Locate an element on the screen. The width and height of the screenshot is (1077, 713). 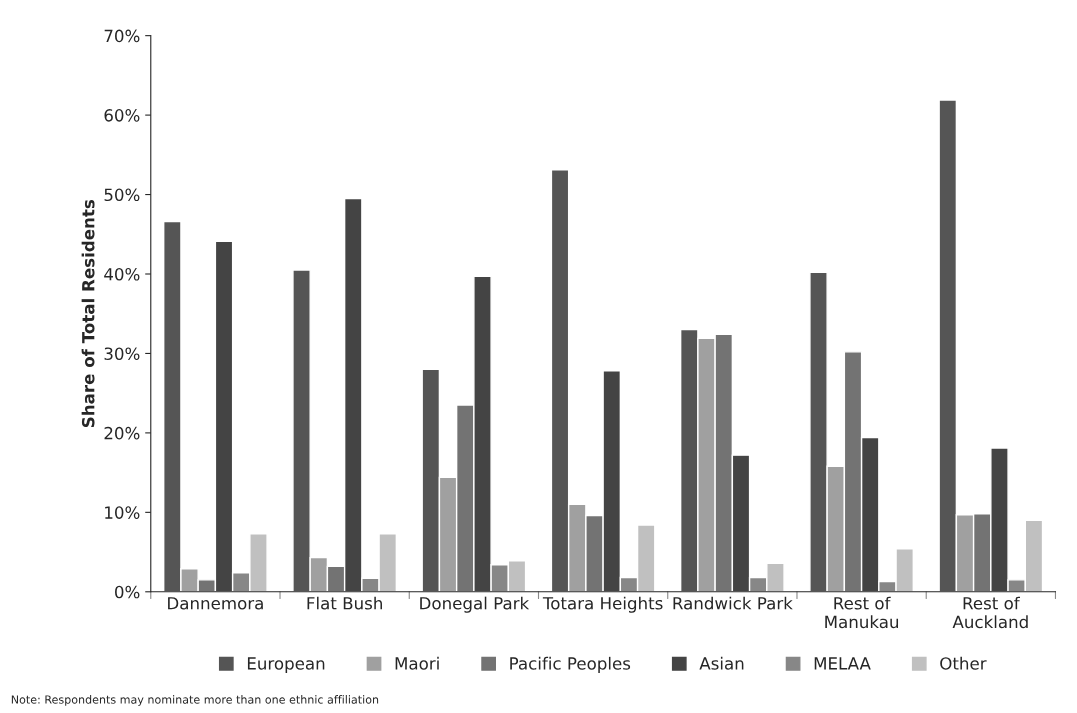
x-tick-label: Donegal Park is located at coordinates (475, 604).